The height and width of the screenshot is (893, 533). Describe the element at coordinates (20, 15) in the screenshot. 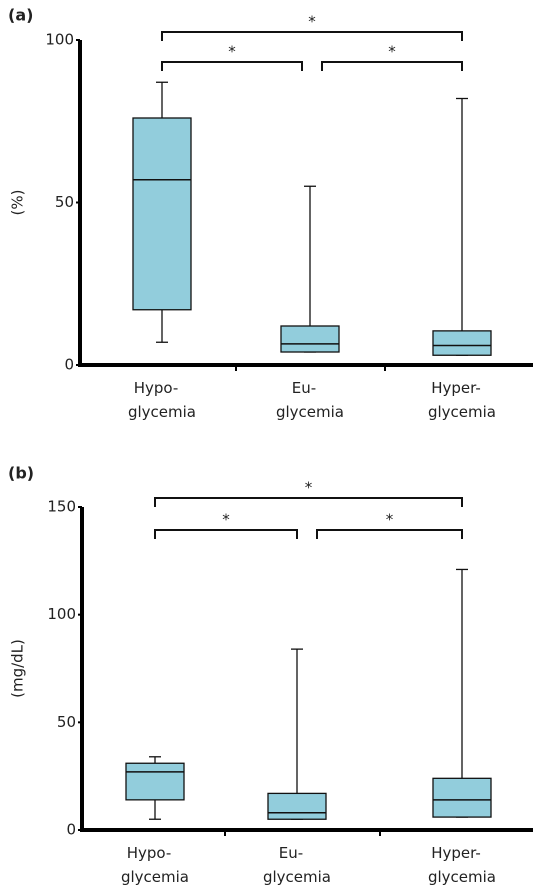

I see `panel-label: (a)` at that location.